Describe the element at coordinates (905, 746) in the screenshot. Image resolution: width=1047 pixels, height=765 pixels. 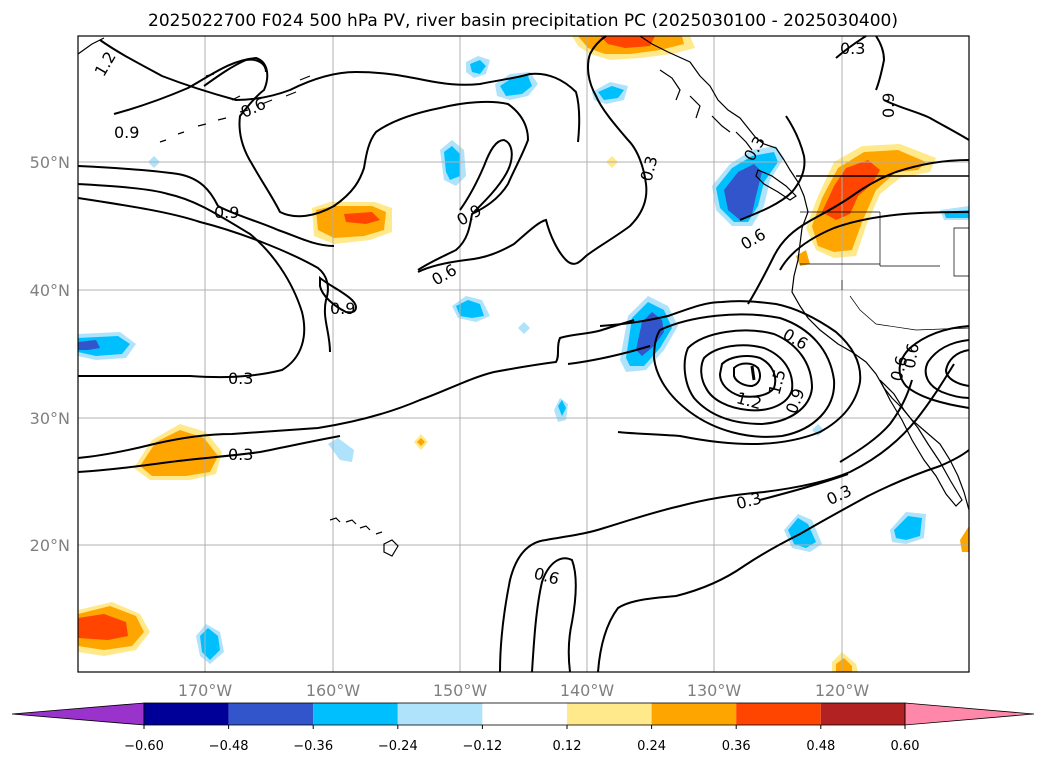
I see `colorbar-tick-label: 0.60` at that location.